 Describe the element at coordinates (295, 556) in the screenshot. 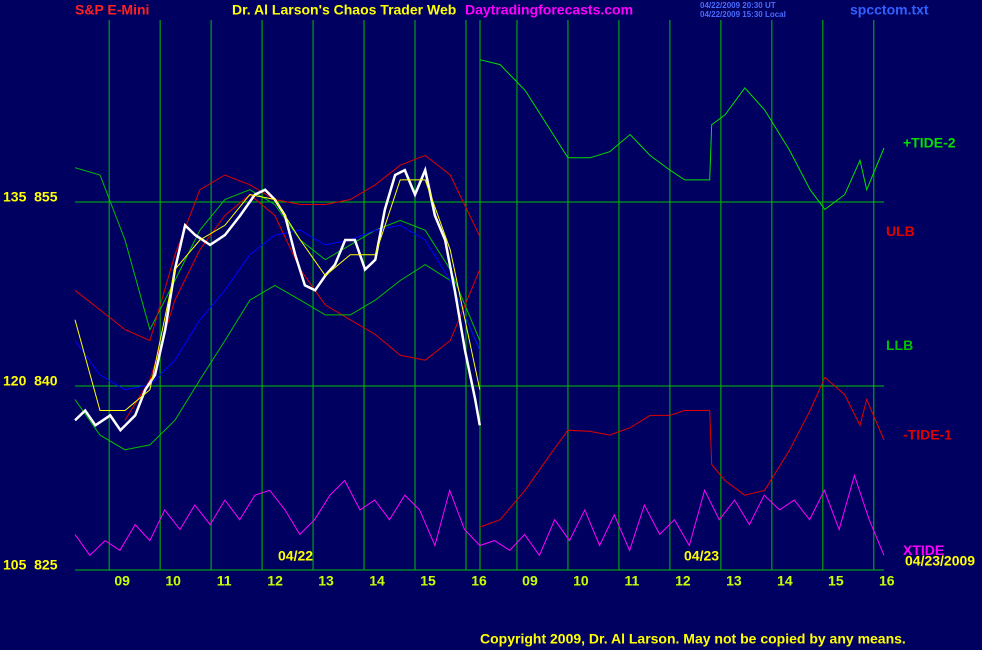

I see `date-label: 04/22` at that location.